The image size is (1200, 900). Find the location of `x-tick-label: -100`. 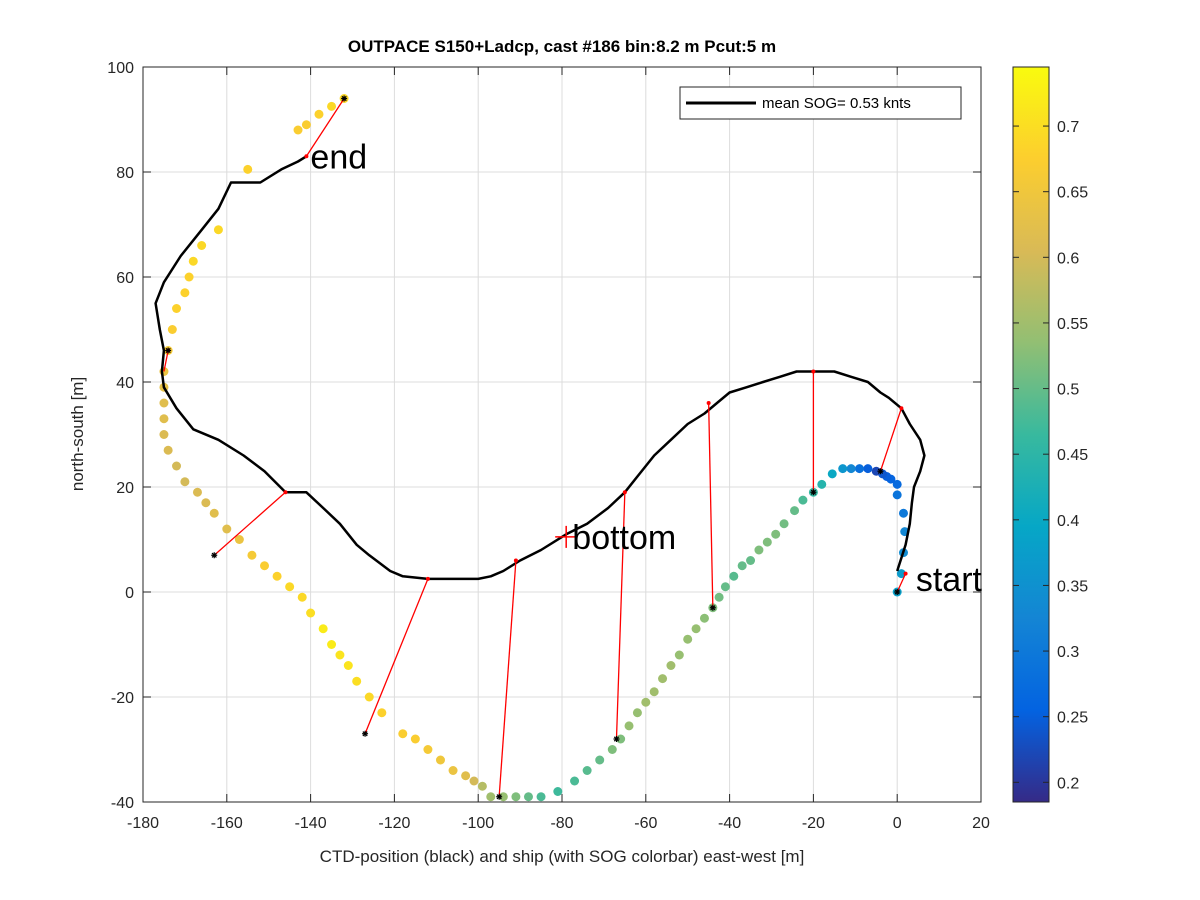

x-tick-label: -100 is located at coordinates (478, 823).